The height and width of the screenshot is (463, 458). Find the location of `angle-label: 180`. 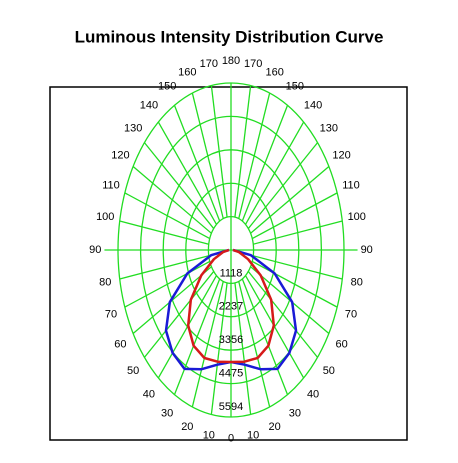

angle-label: 180 is located at coordinates (231, 61).